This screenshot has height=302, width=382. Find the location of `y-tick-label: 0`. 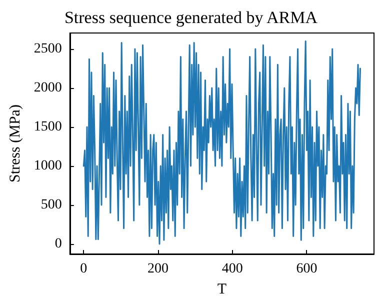

y-tick-label: 0 is located at coordinates (58, 244).